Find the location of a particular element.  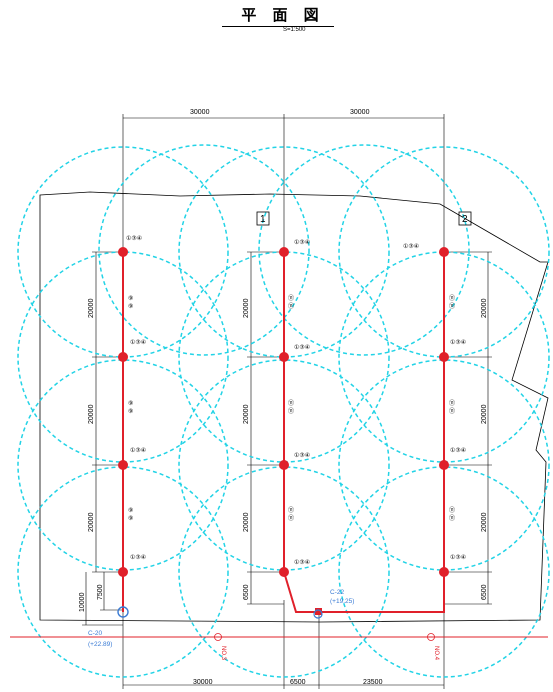

dim-left-2: 20000 is located at coordinates (91, 414).